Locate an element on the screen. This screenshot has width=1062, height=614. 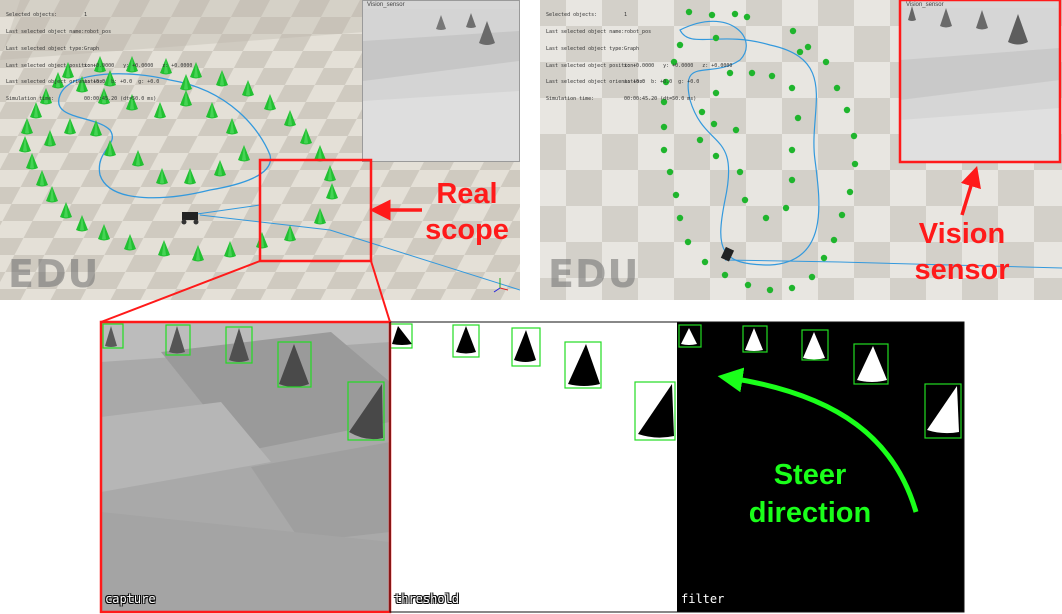
steer-line2: direction is located at coordinates (810, 513).